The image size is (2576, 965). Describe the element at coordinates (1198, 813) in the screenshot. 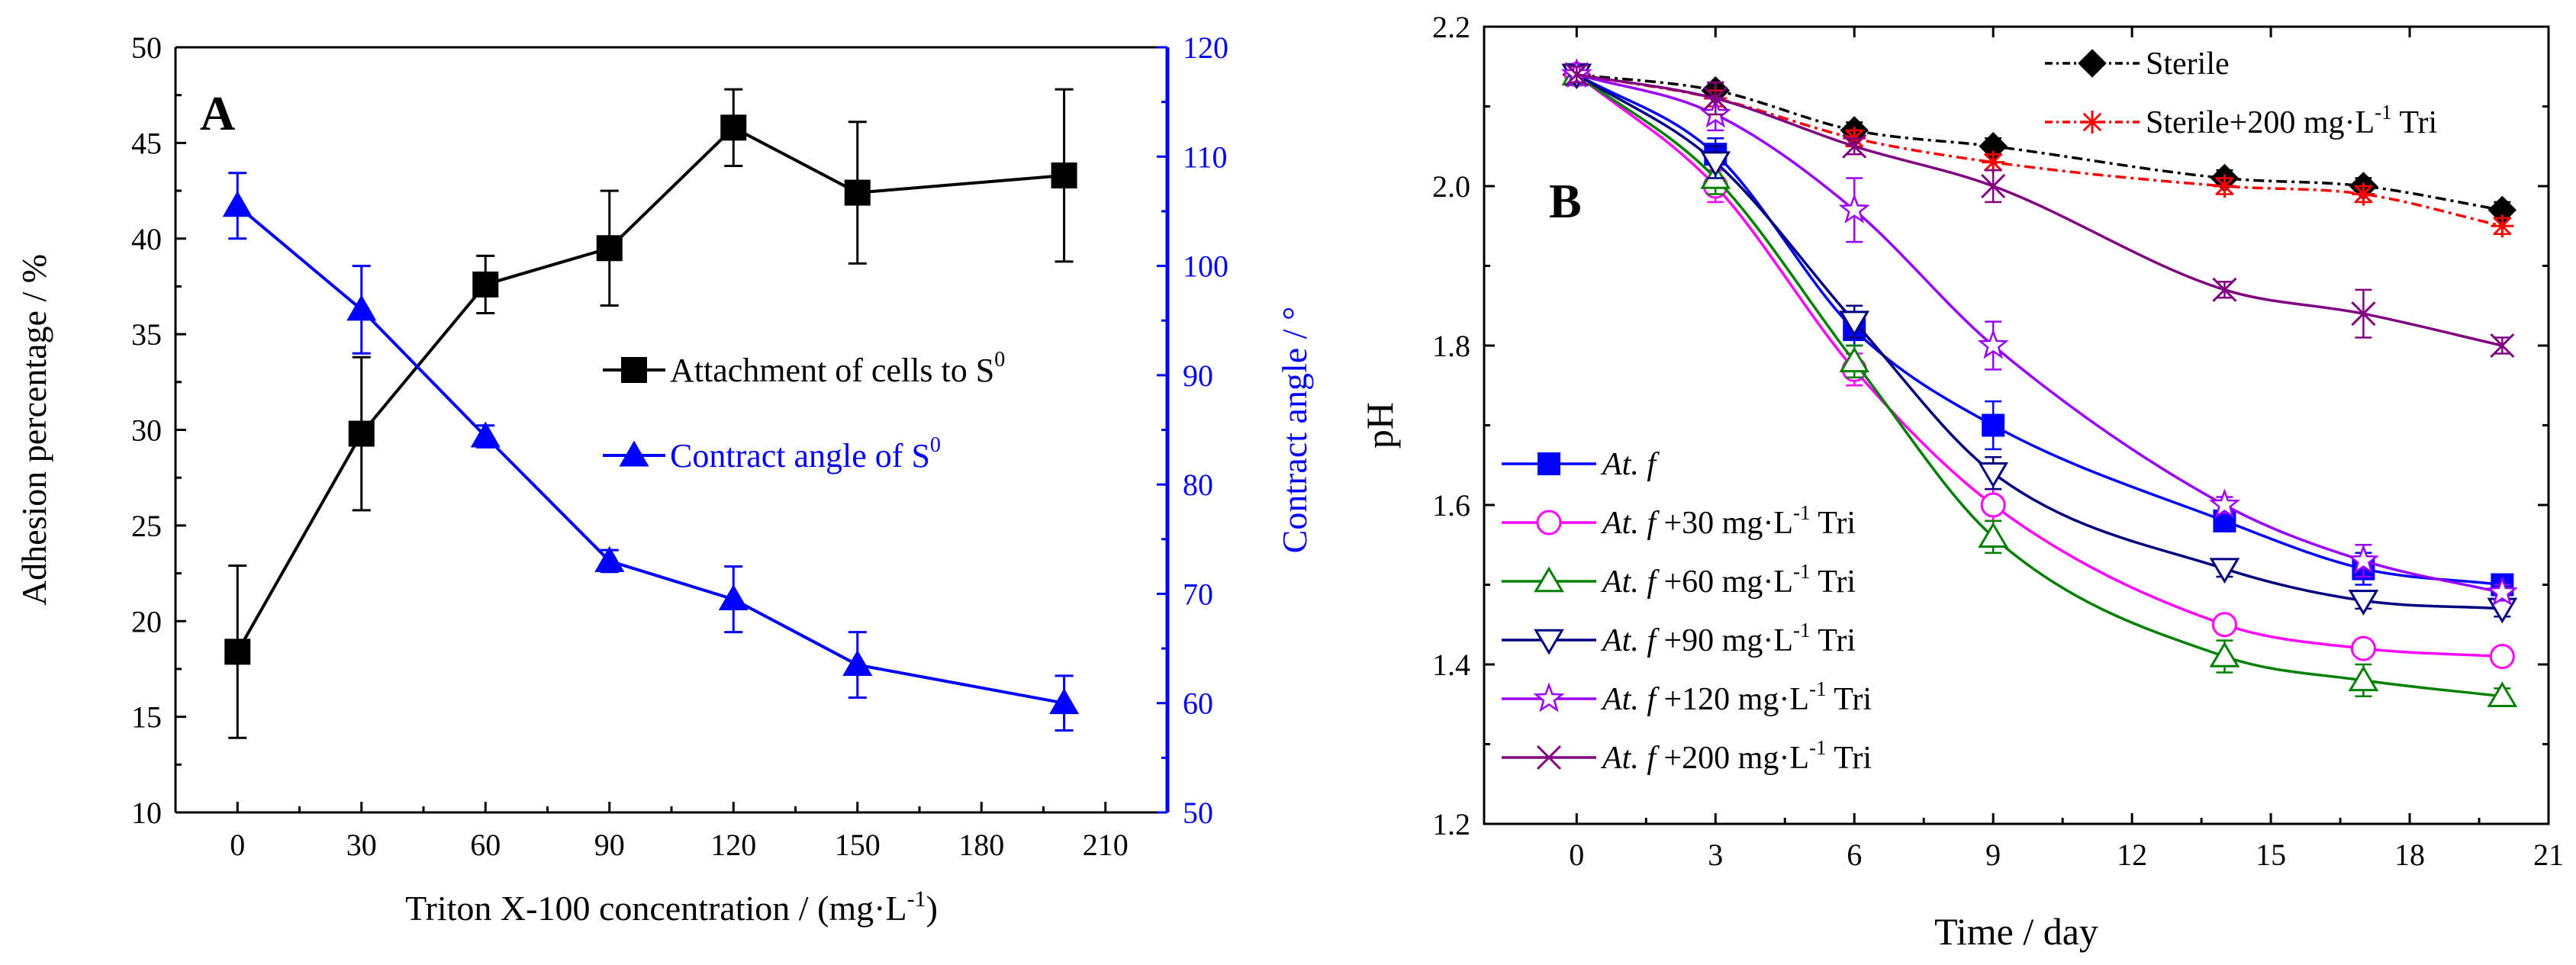

I see `y2-tick-label: 50` at that location.